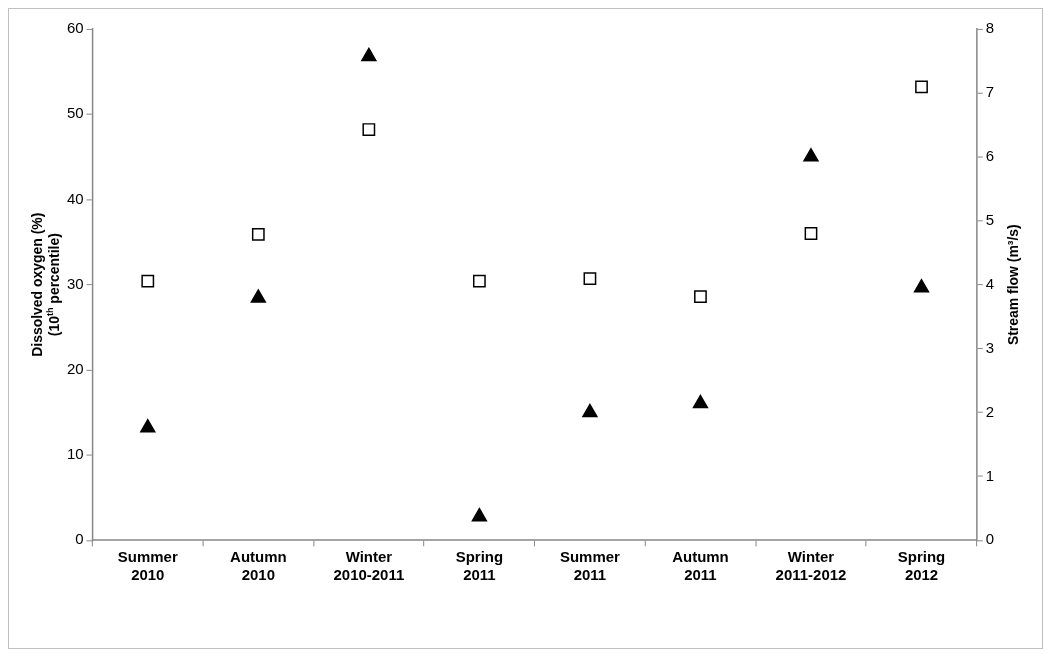 The width and height of the screenshot is (1053, 659). What do you see at coordinates (990, 283) in the screenshot?
I see `y2-tick-label: 4` at bounding box center [990, 283].